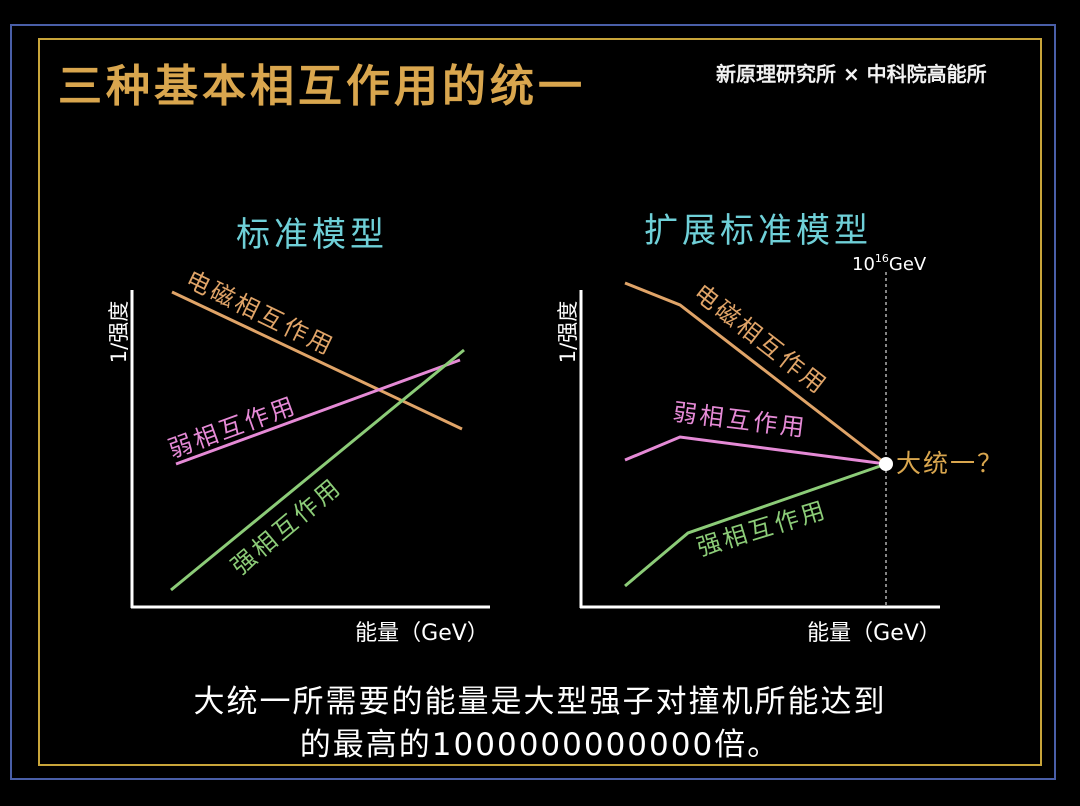 The height and width of the screenshot is (806, 1080). What do you see at coordinates (286, 526) in the screenshot?
I see `left-strong-label: 强相互作用` at bounding box center [286, 526].